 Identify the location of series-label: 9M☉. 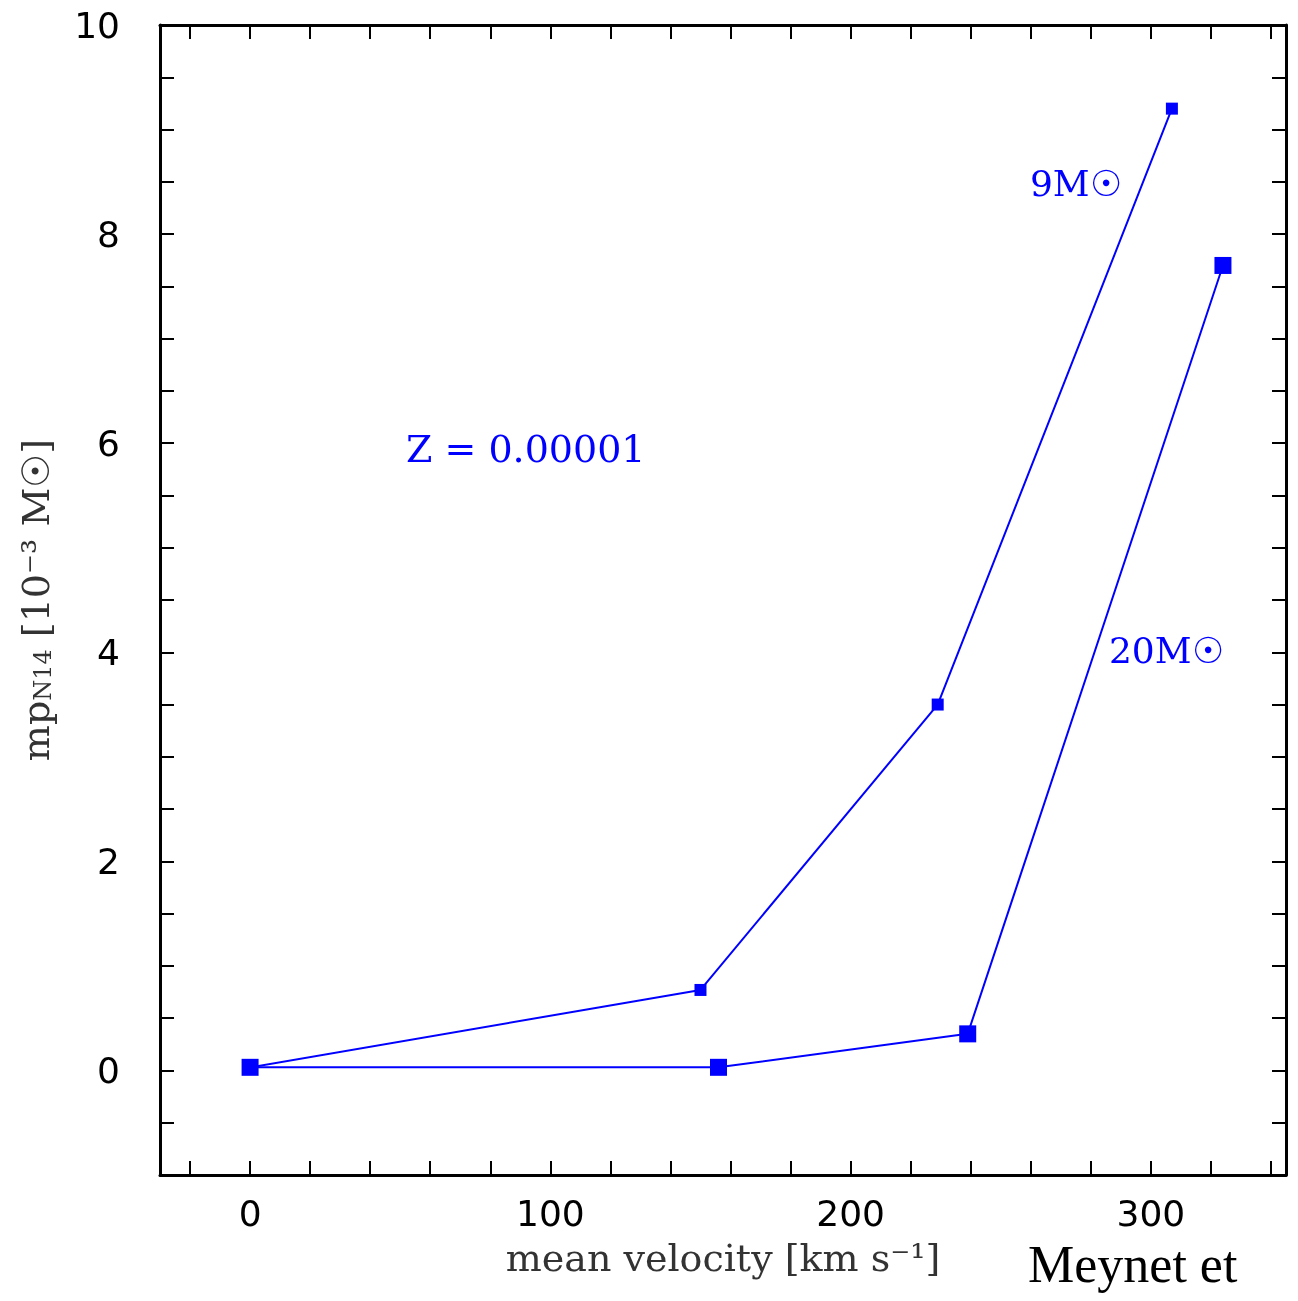
(1075, 184).